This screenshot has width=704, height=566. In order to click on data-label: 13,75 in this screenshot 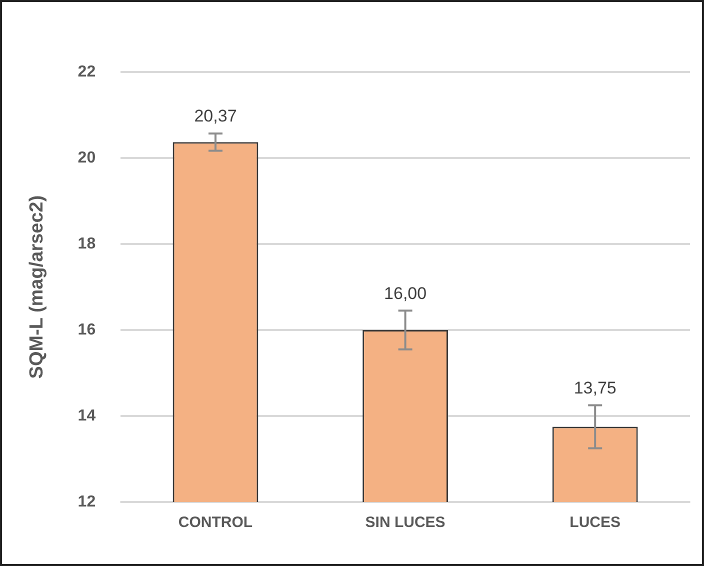, I will do `click(595, 388)`.